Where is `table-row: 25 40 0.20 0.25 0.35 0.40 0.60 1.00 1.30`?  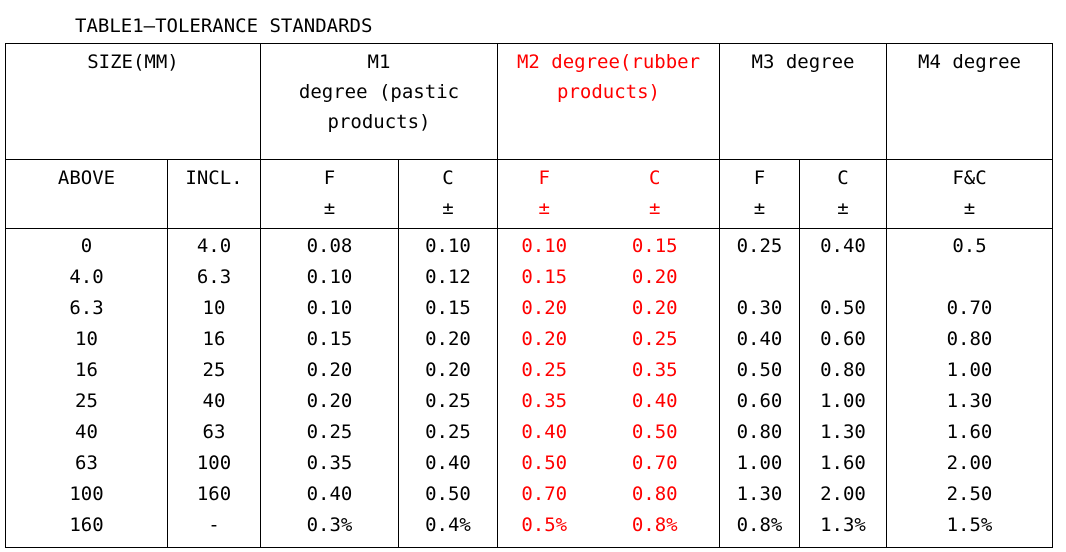
table-row: 25 40 0.20 0.25 0.35 0.40 0.60 1.00 1.30 is located at coordinates (529, 401).